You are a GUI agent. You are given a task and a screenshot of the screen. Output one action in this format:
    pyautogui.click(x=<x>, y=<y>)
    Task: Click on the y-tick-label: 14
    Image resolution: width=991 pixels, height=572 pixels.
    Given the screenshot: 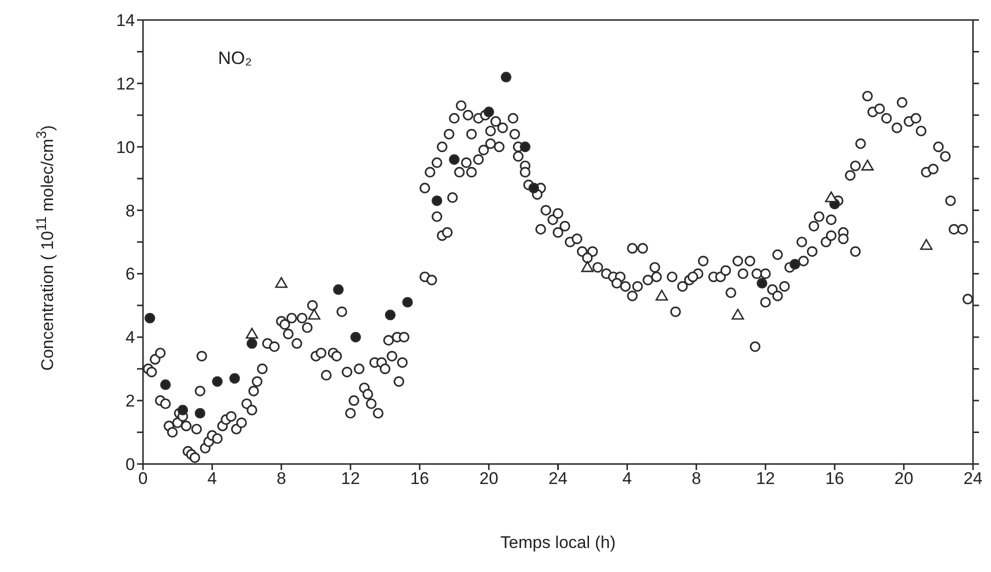 What is the action you would take?
    pyautogui.click(x=125, y=20)
    